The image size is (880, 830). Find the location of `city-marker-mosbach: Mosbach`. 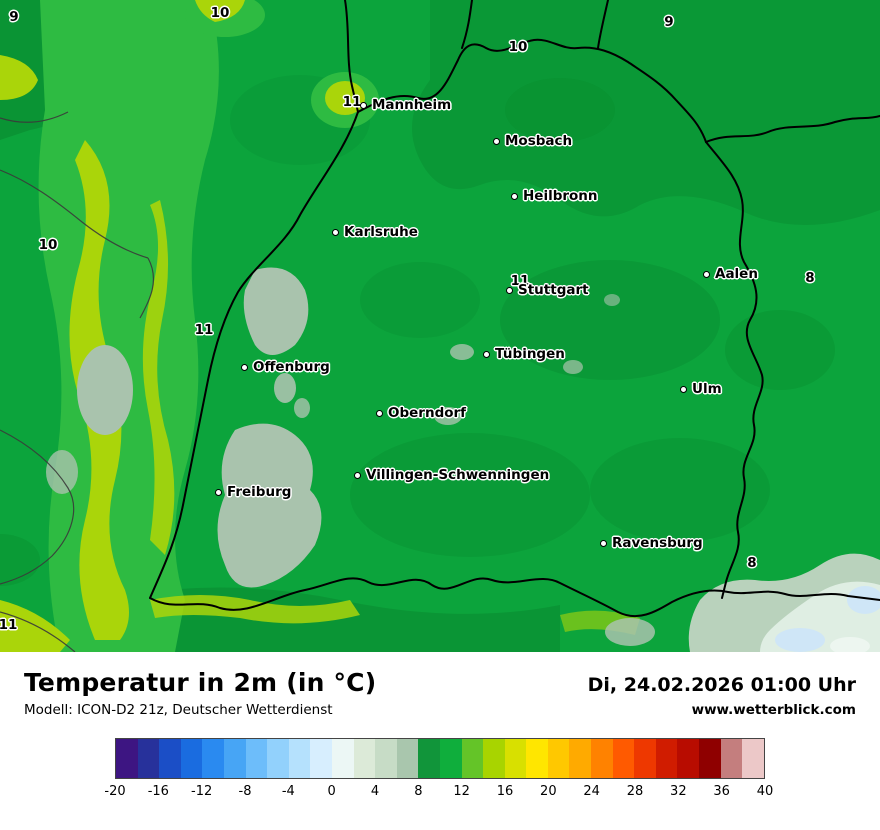

city-marker-mosbach: Mosbach is located at coordinates (532, 141).